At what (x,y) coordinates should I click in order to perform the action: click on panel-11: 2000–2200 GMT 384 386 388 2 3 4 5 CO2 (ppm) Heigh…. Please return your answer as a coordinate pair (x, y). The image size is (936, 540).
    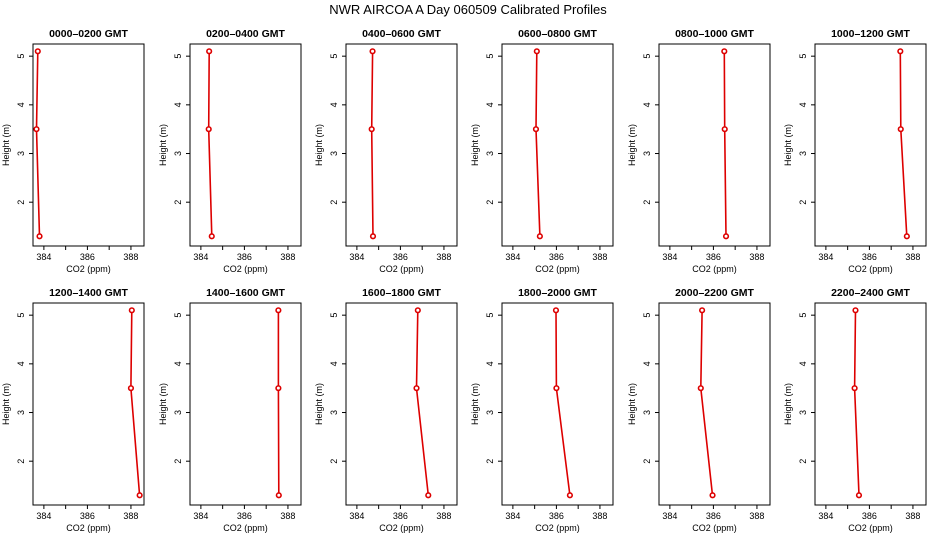
    Looking at the image, I should click on (699, 410).